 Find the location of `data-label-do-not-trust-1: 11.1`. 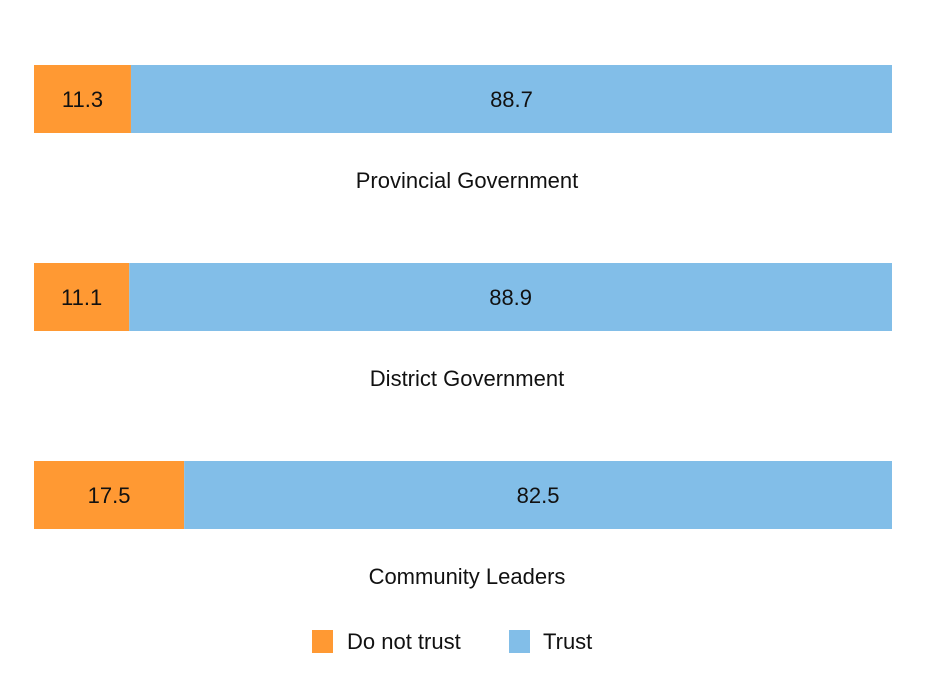

data-label-do-not-trust-1: 11.1 is located at coordinates (81, 297).